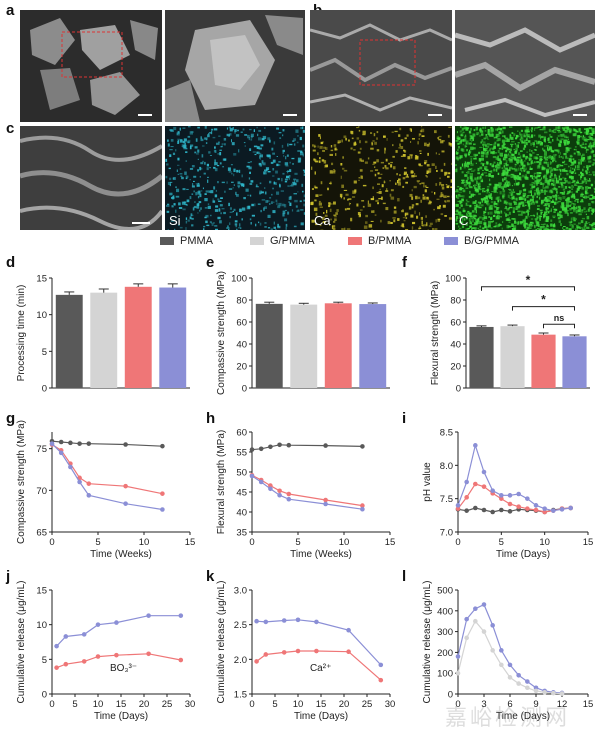 The width and height of the screenshot is (600, 736). What do you see at coordinates (481, 241) in the screenshot?
I see `legend-item-b-g-pmma: B/G/PMMA` at bounding box center [481, 241].